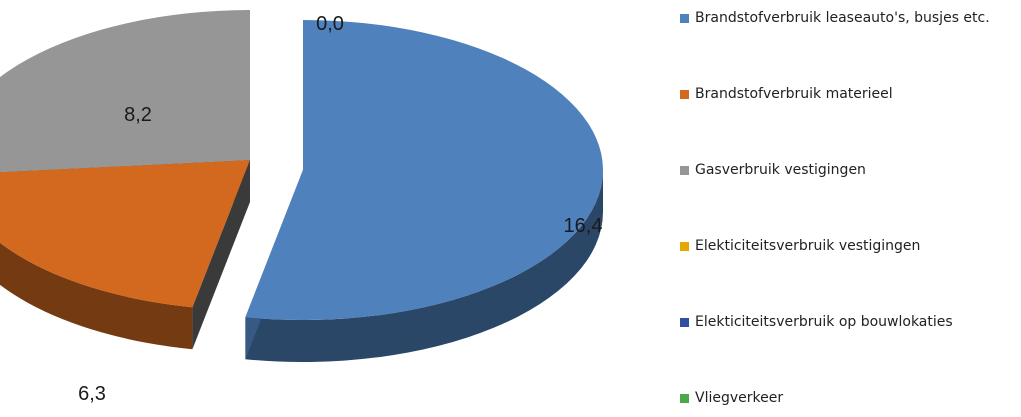 The image size is (1021, 417). Describe the element at coordinates (330, 24) in the screenshot. I see `data-label-4: 0,0` at that location.